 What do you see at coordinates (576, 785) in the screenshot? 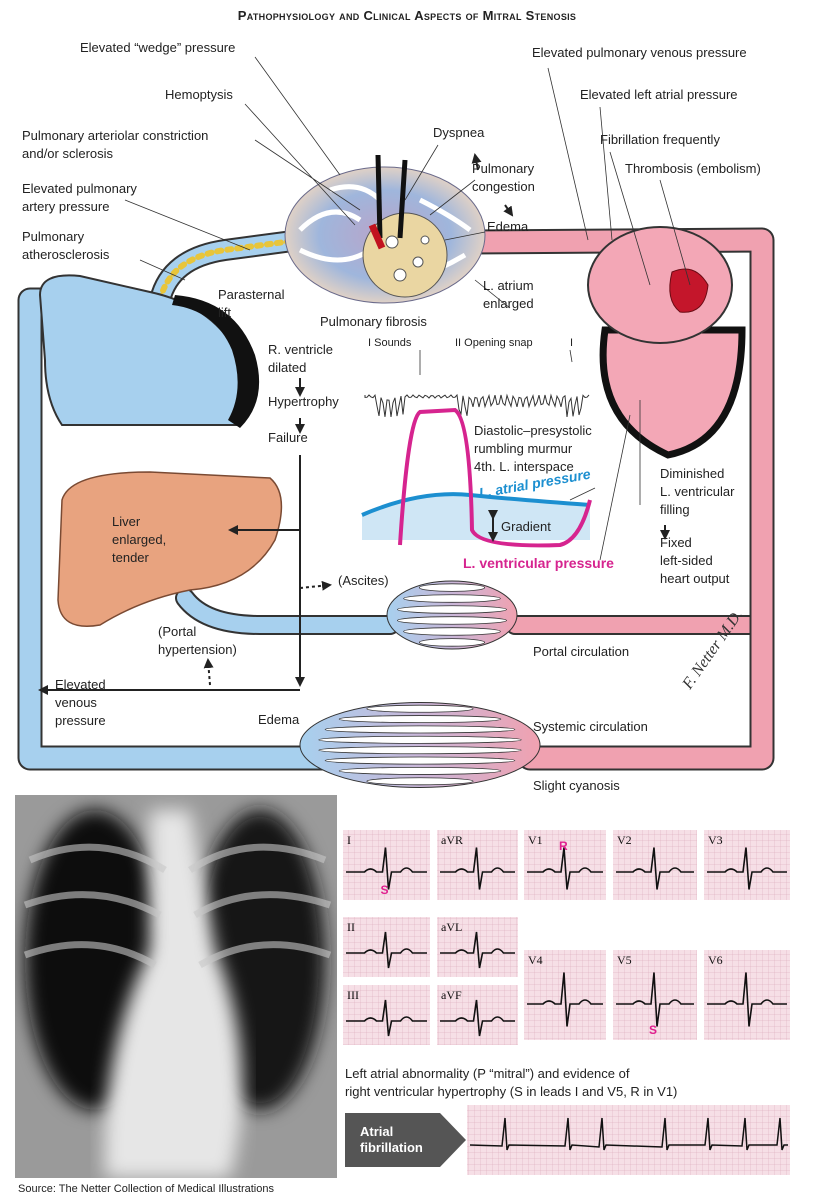
I see `label: Slight cyanosis` at bounding box center [576, 785].